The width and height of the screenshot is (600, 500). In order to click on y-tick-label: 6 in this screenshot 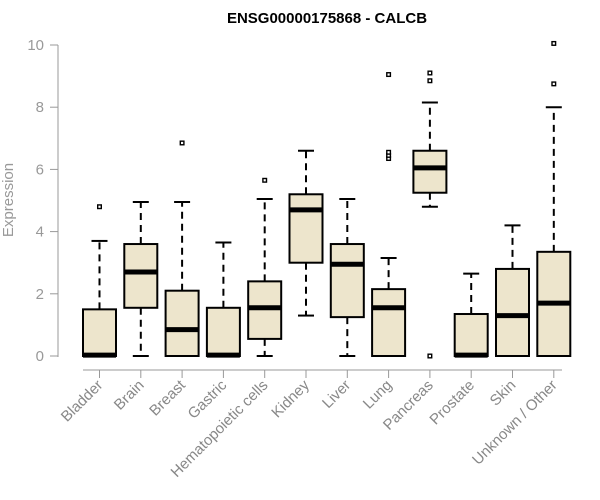, I will do `click(40, 169)`.